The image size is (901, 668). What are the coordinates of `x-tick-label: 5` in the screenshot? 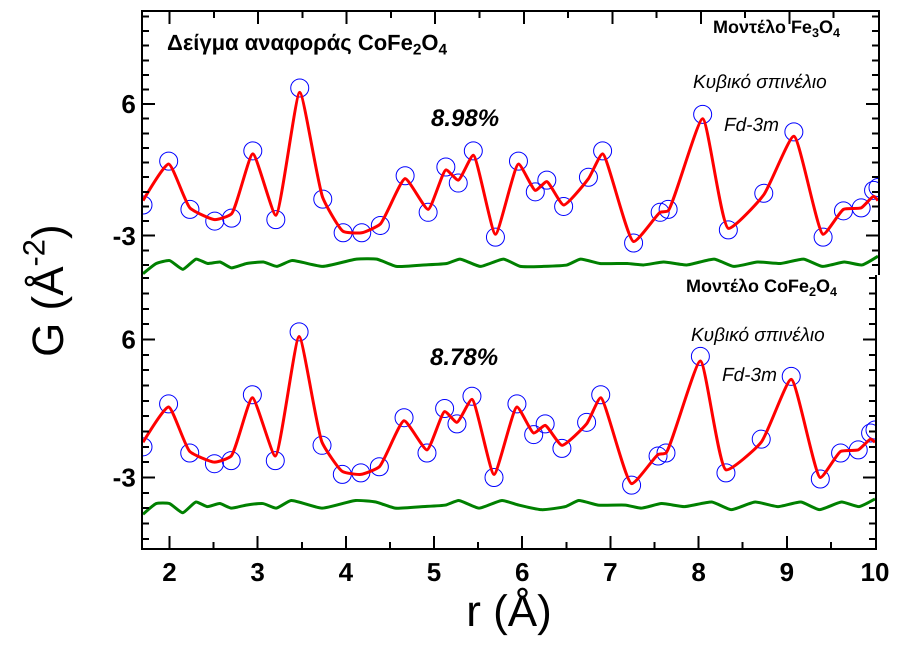 It's located at (434, 572).